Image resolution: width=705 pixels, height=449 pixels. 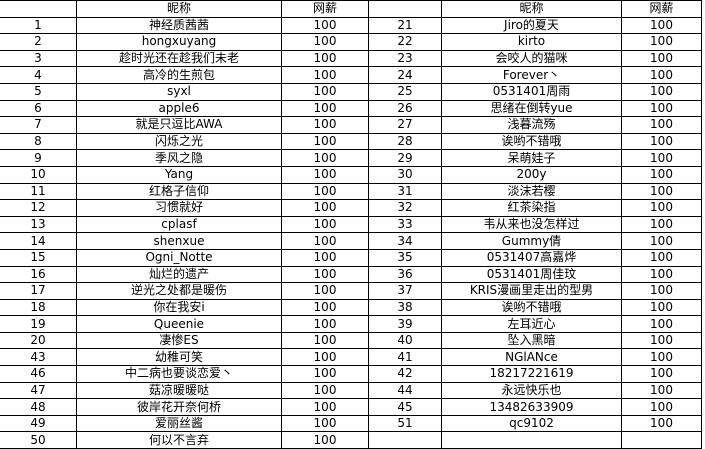 What do you see at coordinates (405, 423) in the screenshot?
I see `index-cell: 51` at bounding box center [405, 423].